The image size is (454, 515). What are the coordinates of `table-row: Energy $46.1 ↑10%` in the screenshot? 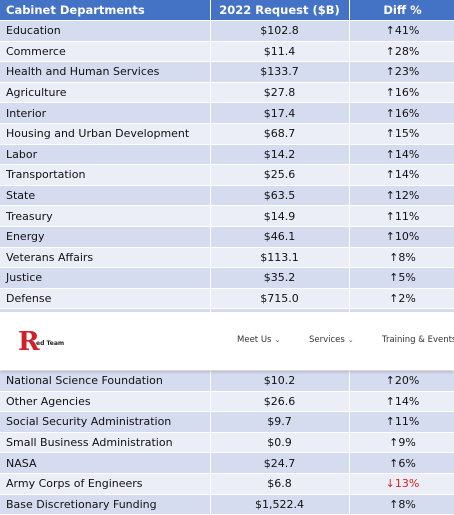 It's located at (227, 237).